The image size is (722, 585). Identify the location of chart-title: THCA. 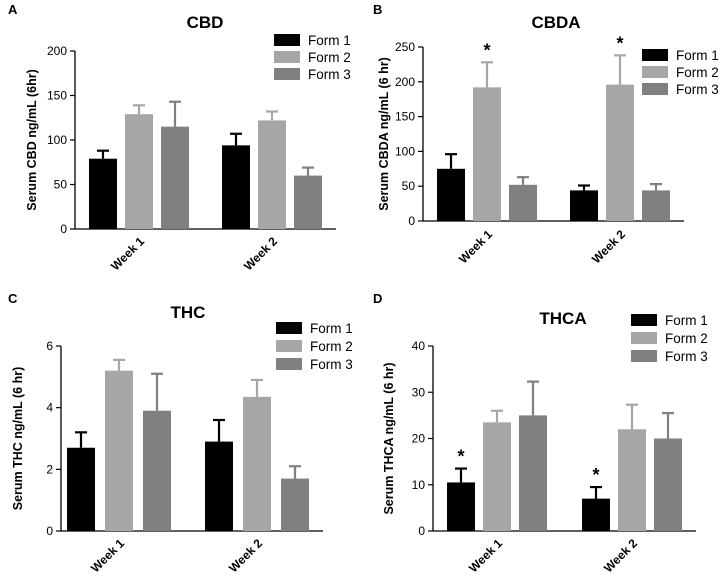
(562, 318).